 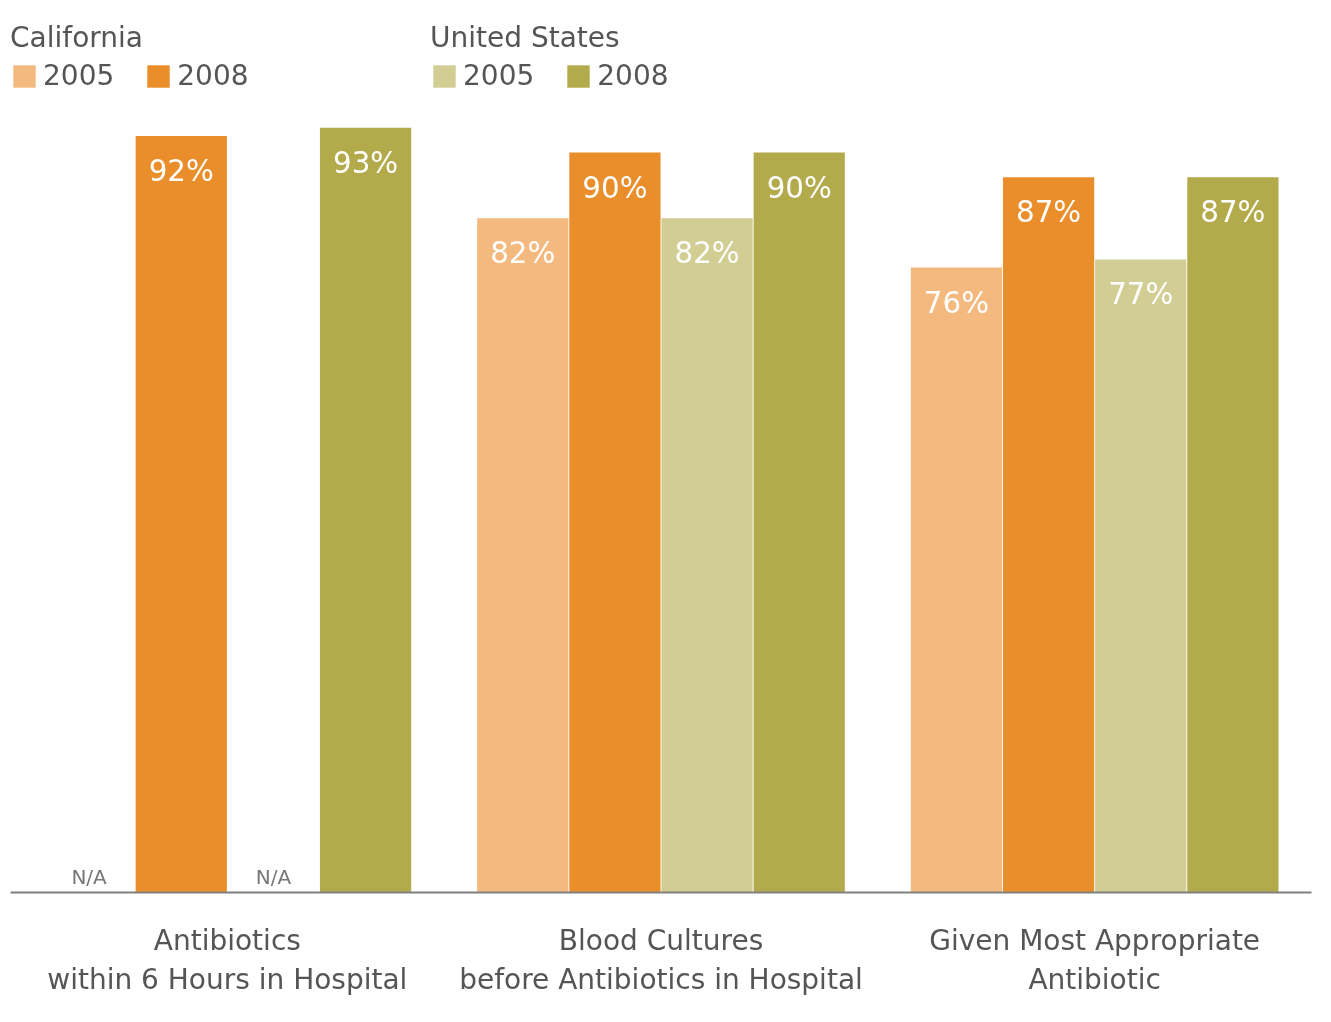 What do you see at coordinates (181, 171) in the screenshot?
I see `data-label: 92%` at bounding box center [181, 171].